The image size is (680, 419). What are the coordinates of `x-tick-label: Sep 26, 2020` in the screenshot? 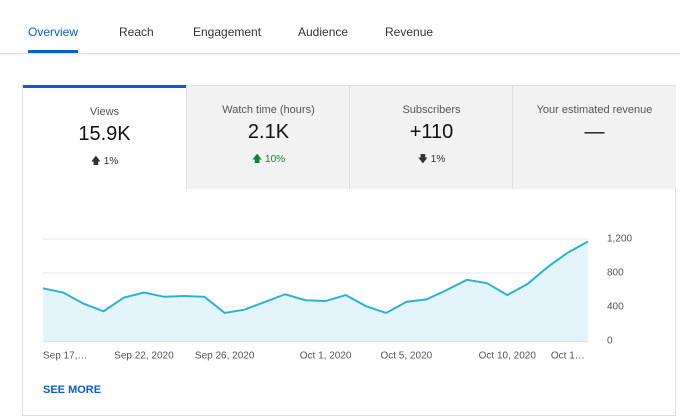 It's located at (225, 356).